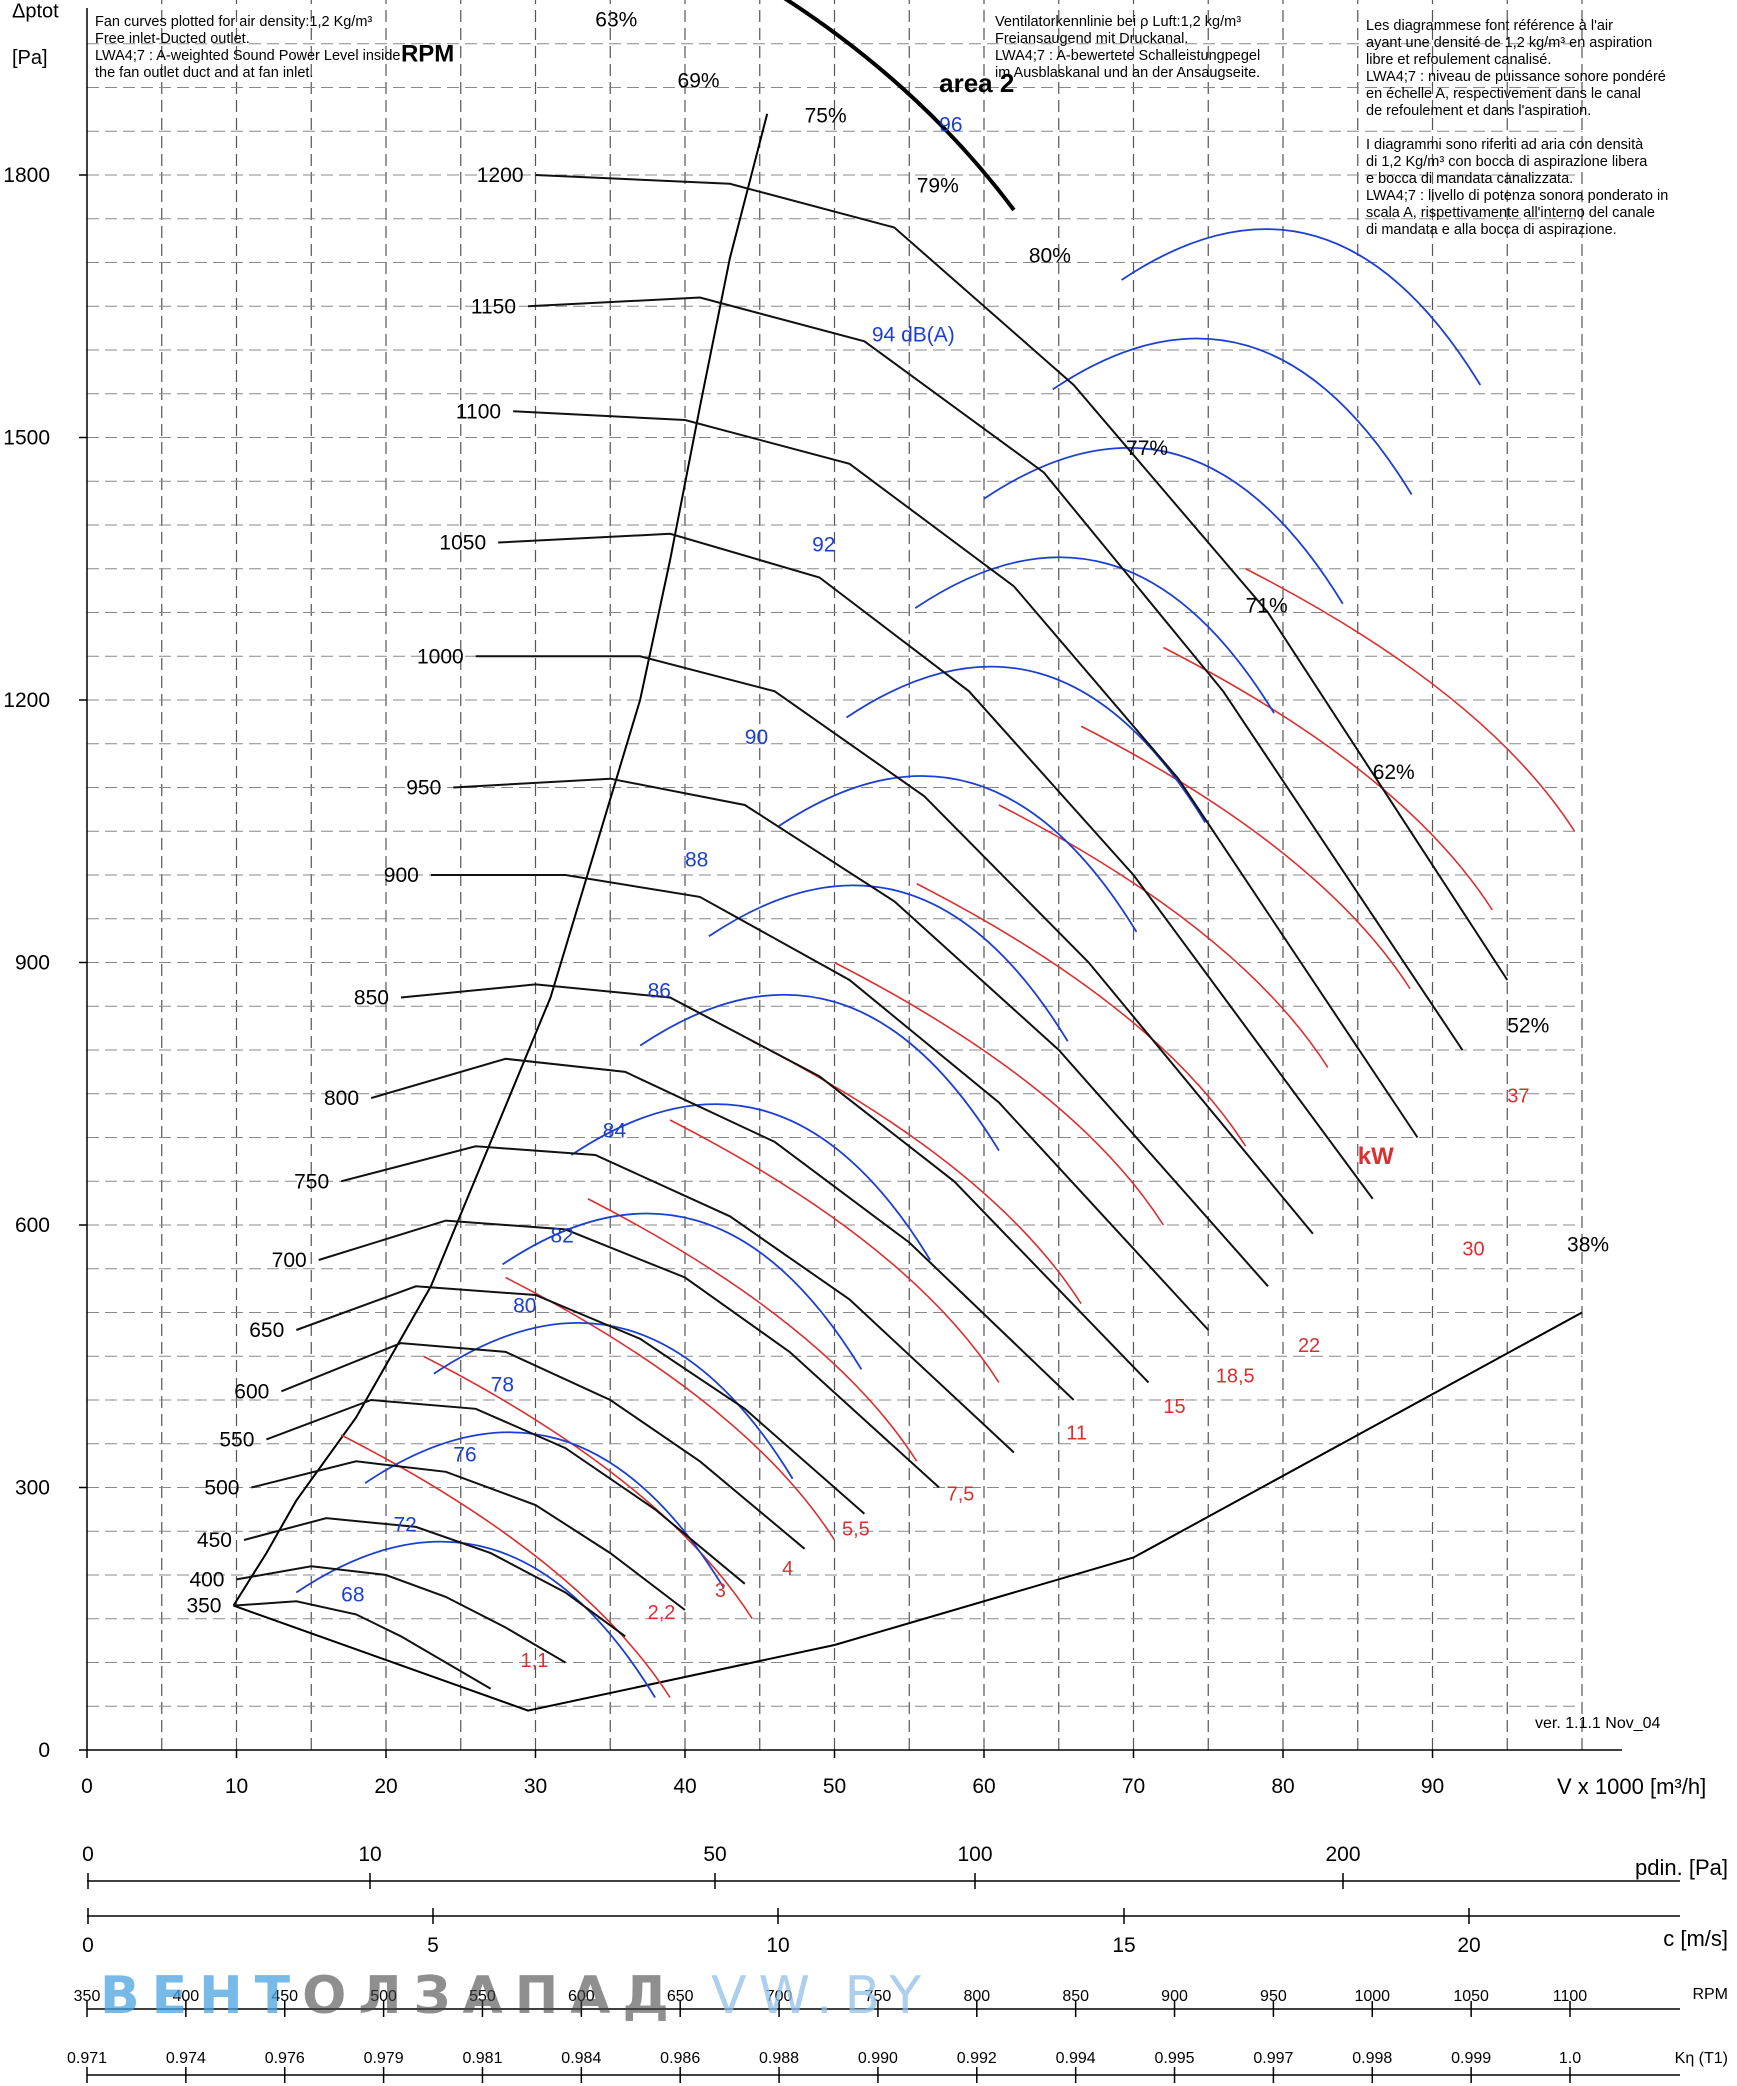  Describe the element at coordinates (440, 656) in the screenshot. I see `rpm-curve-label: 1000` at that location.